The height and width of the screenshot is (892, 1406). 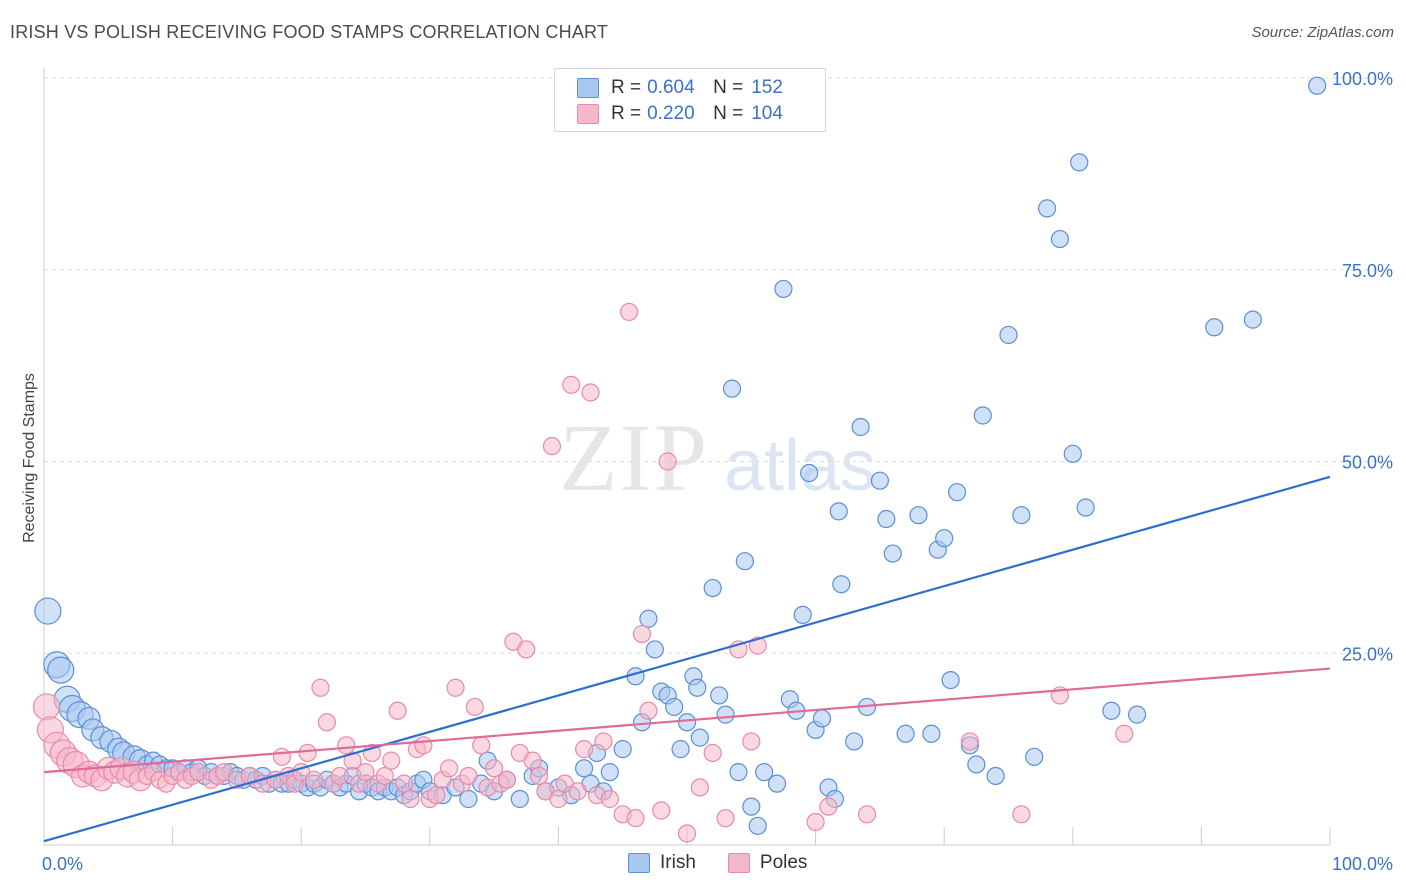 I want to click on n-value: 104, so click(x=767, y=113).